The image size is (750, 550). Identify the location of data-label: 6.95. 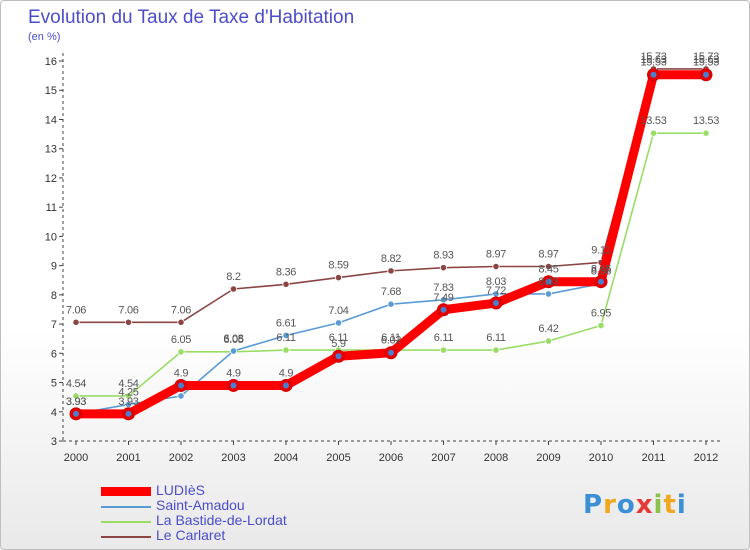
(601, 314).